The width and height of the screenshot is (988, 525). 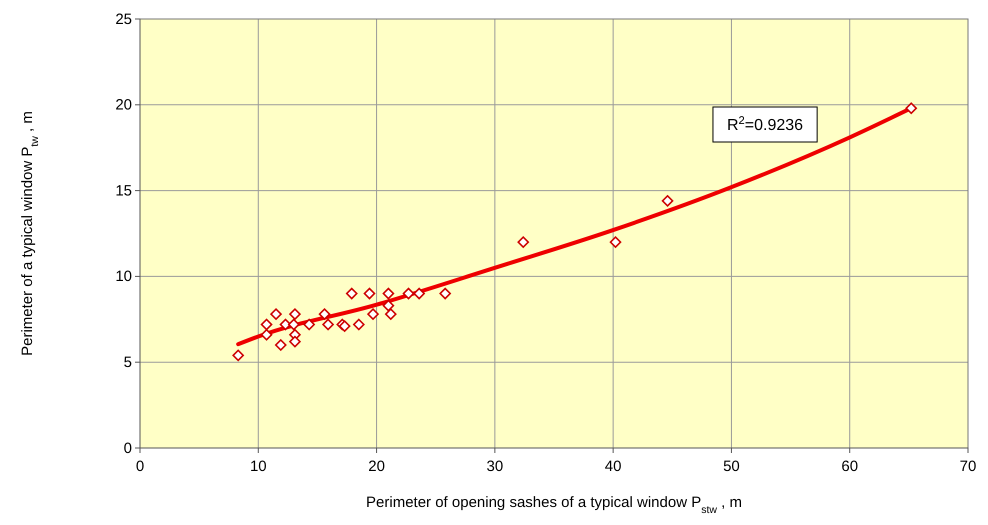 I want to click on y-tick-label: 10, so click(x=123, y=277).